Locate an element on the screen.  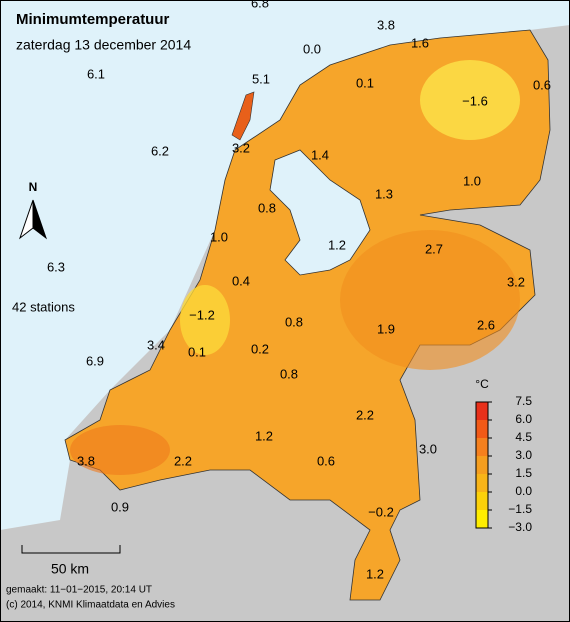
station-value: 2.7 is located at coordinates (434, 248).